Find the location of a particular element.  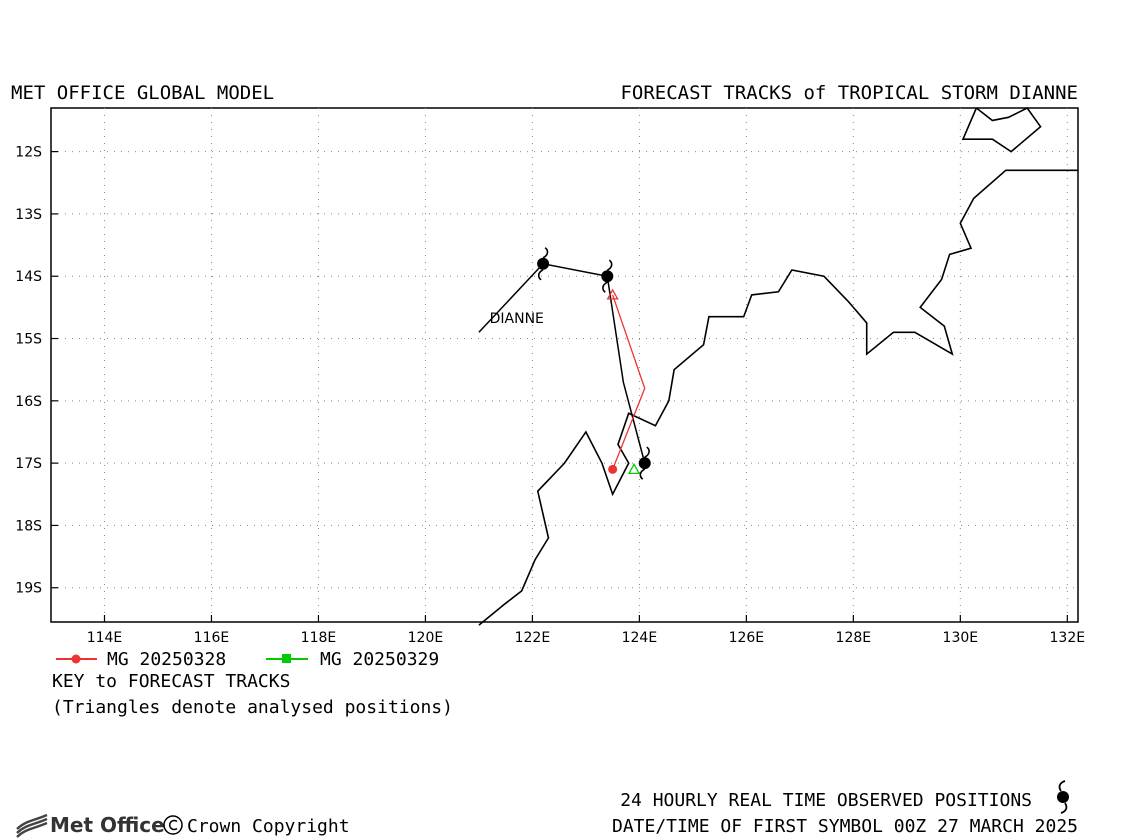

left-title: MET OFFICE GLOBAL MODEL is located at coordinates (142, 93).